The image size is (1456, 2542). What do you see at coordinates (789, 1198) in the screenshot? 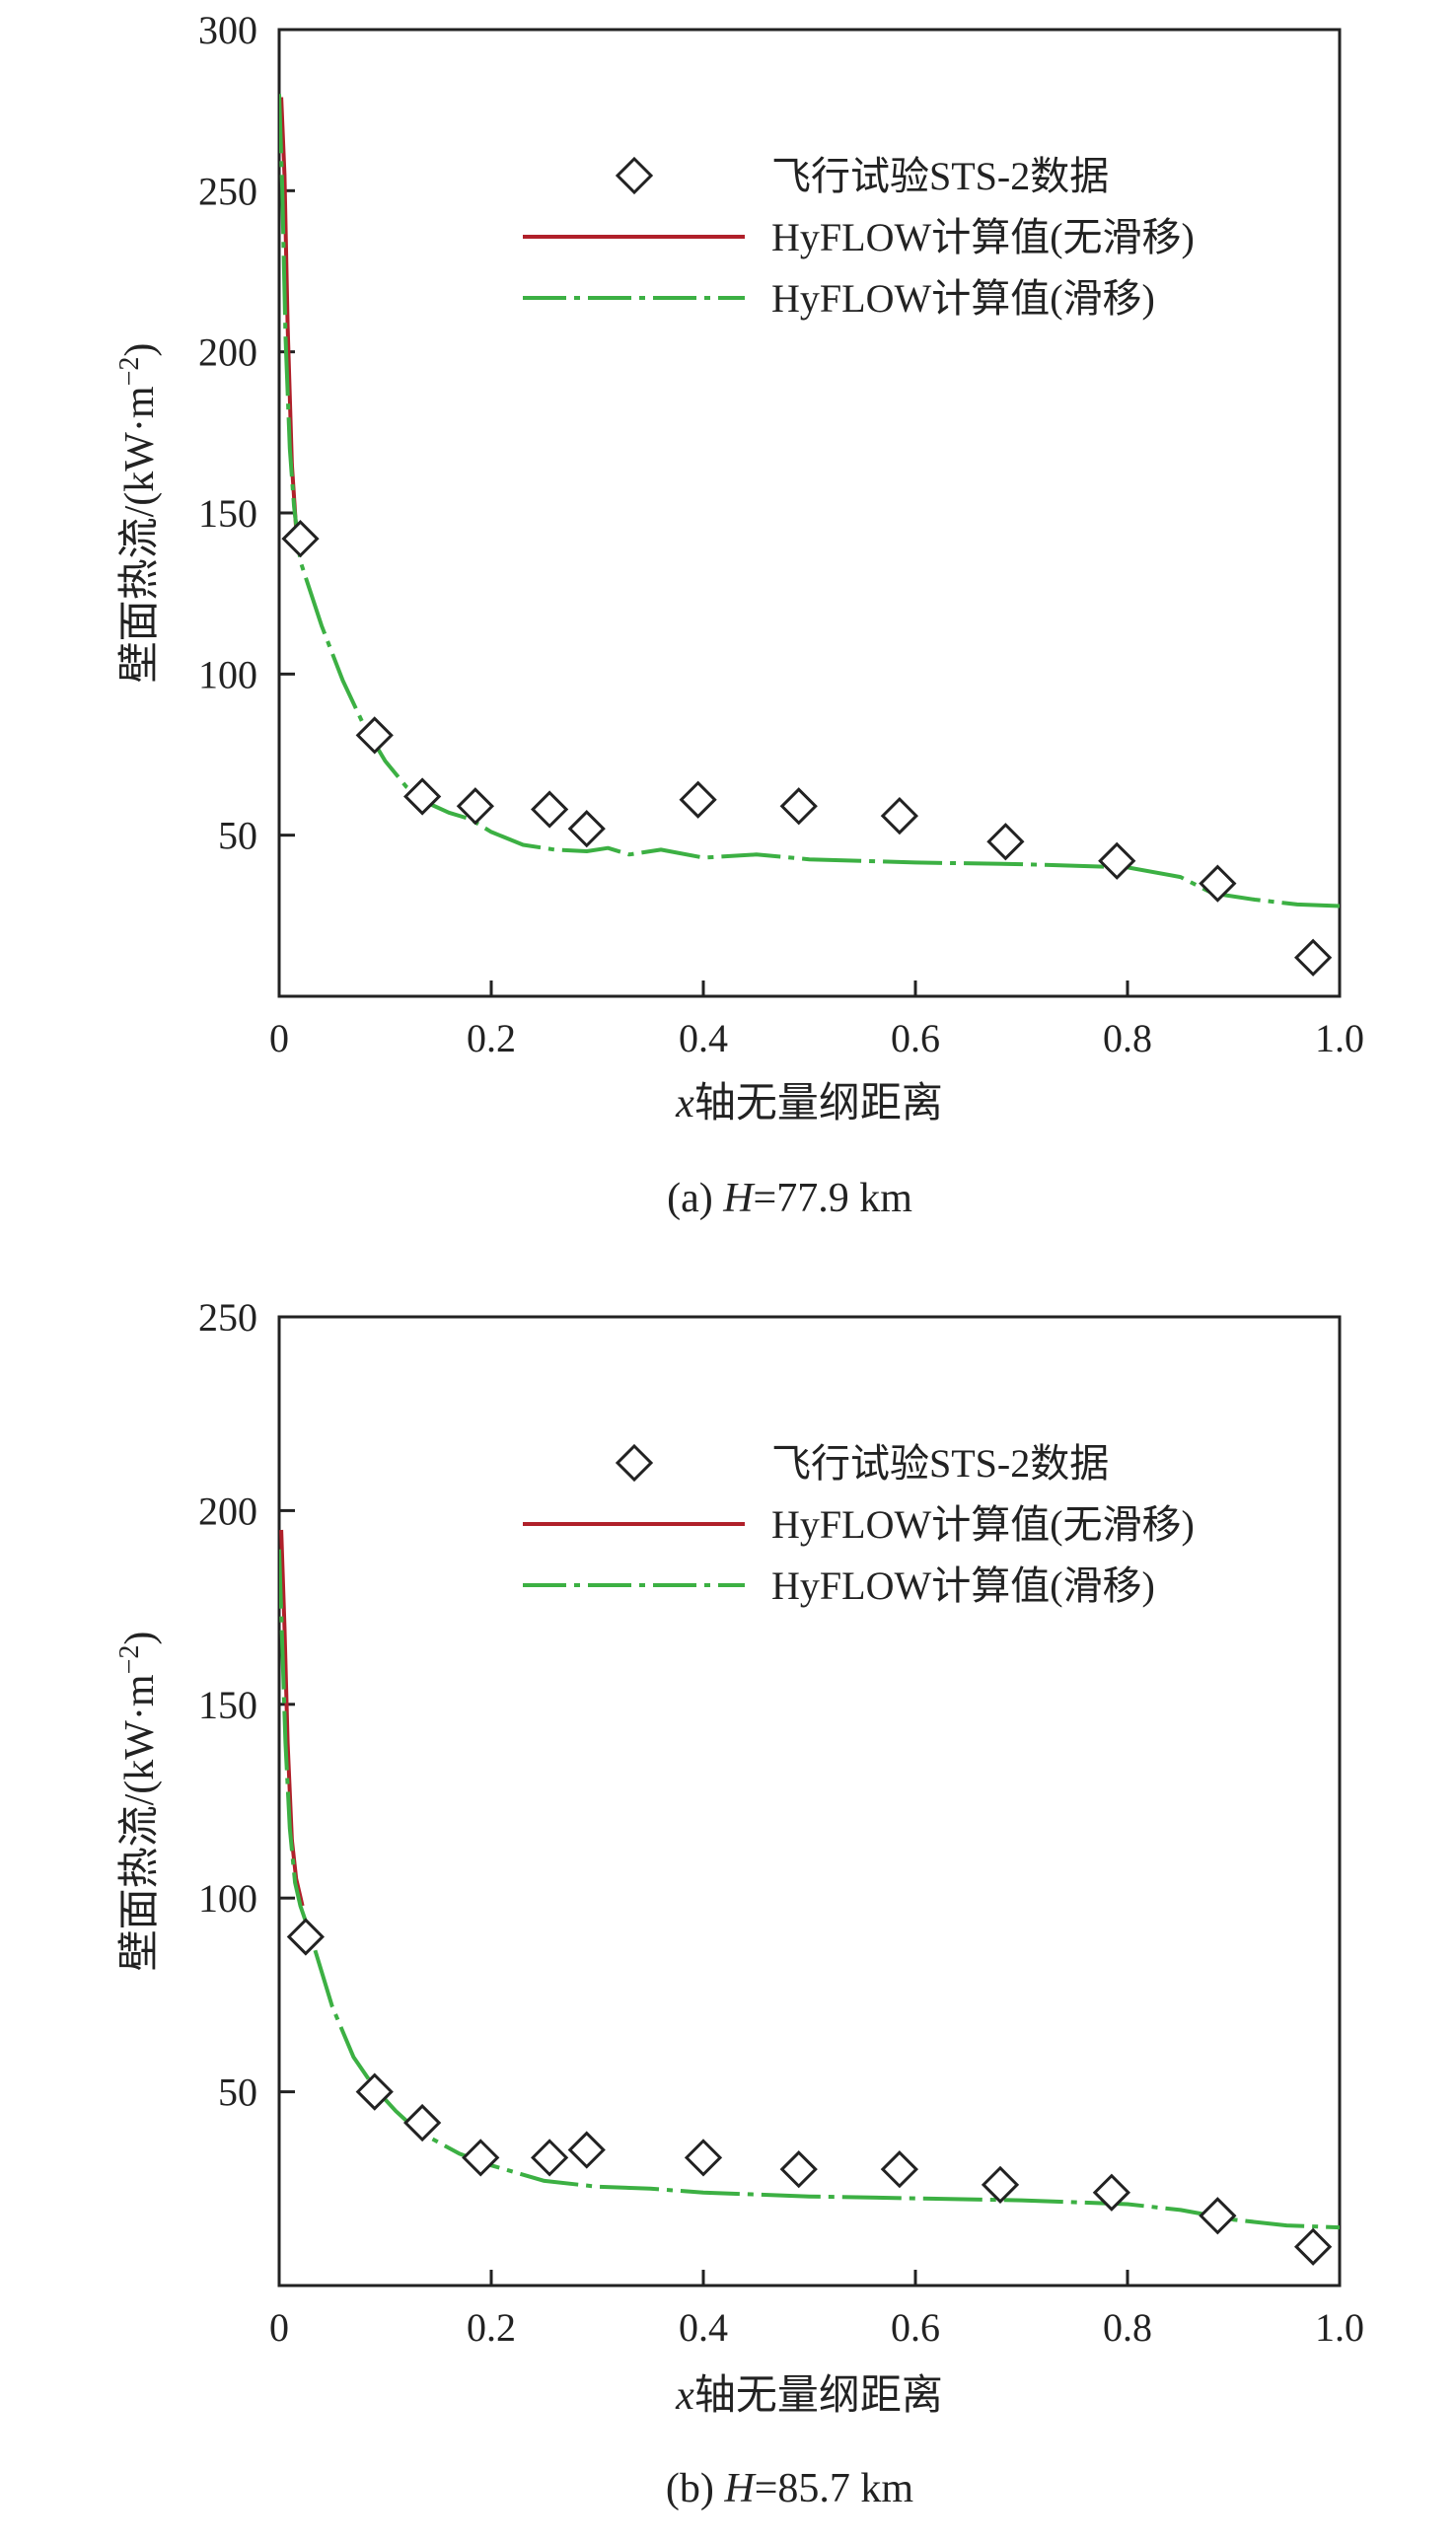
I see `figure-caption: (a) H=77.9 km` at bounding box center [789, 1198].